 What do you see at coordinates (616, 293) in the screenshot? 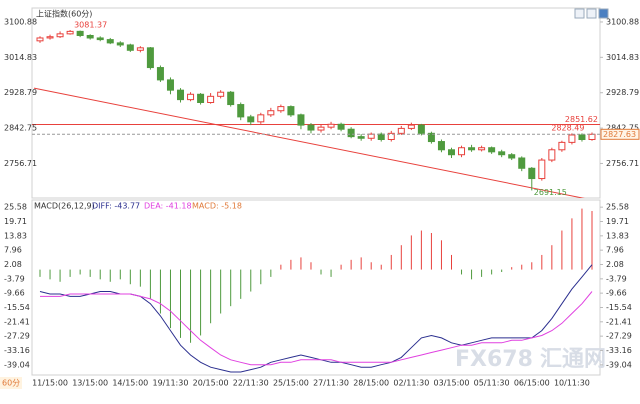
I see `y-tick-label-right: -9.66` at bounding box center [616, 293].